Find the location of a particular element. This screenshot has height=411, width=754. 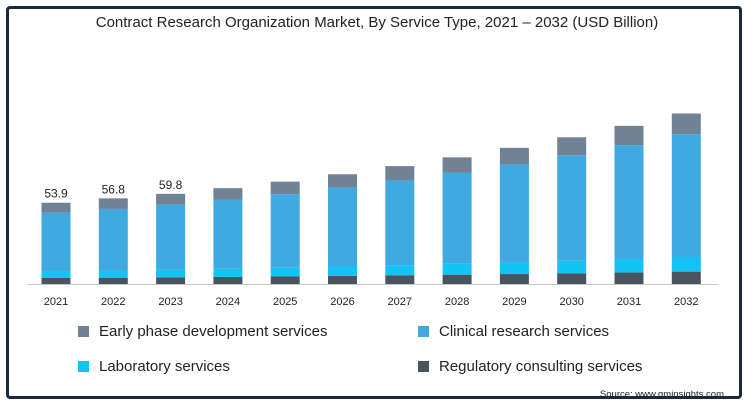

x-tick-label-2032: 2032 is located at coordinates (686, 302).